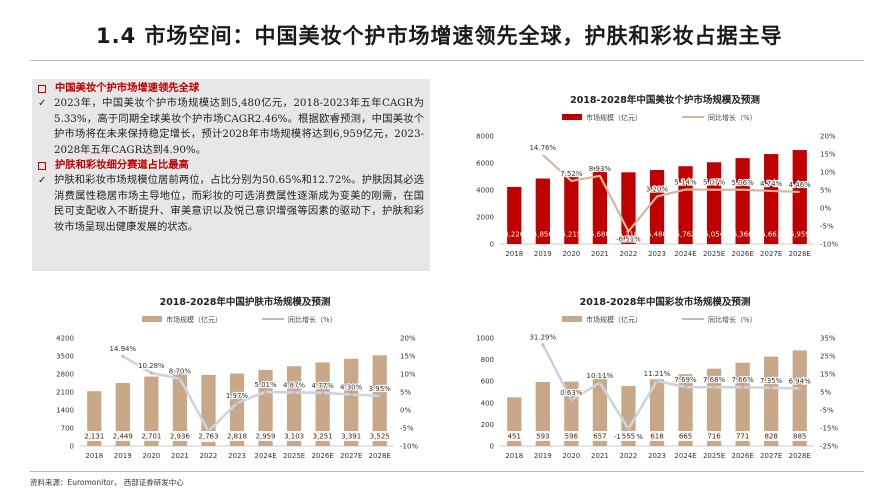  I want to click on bar-value-label: 3,103, so click(294, 437).